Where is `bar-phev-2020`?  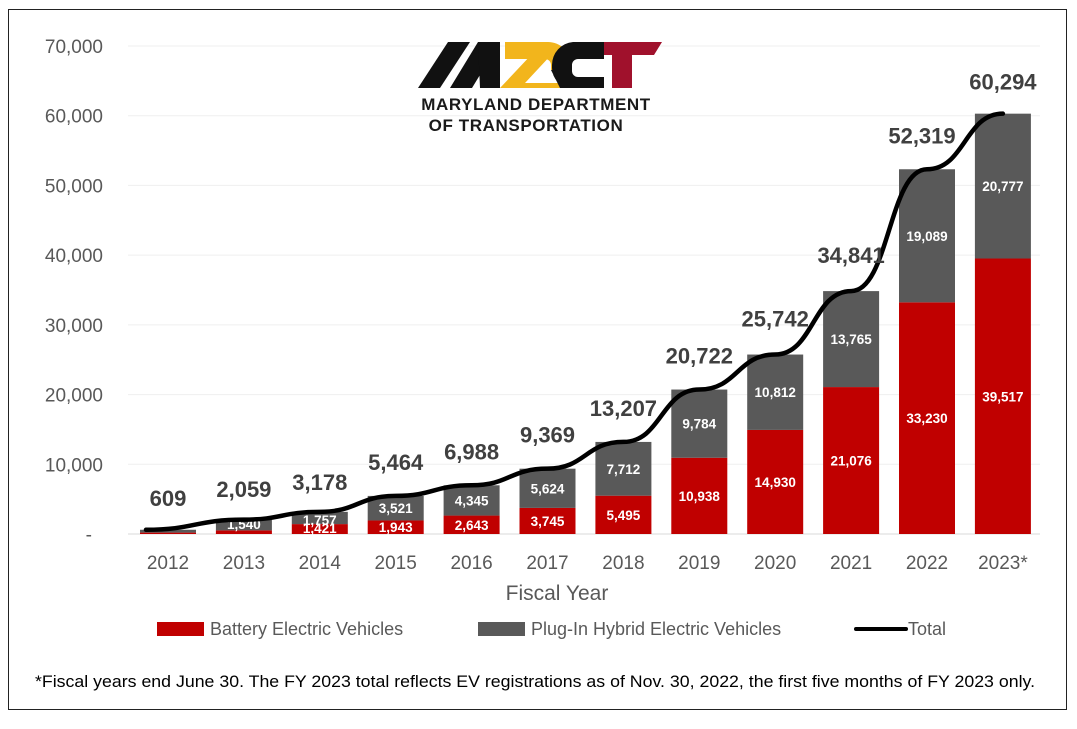 bar-phev-2020 is located at coordinates (775, 392).